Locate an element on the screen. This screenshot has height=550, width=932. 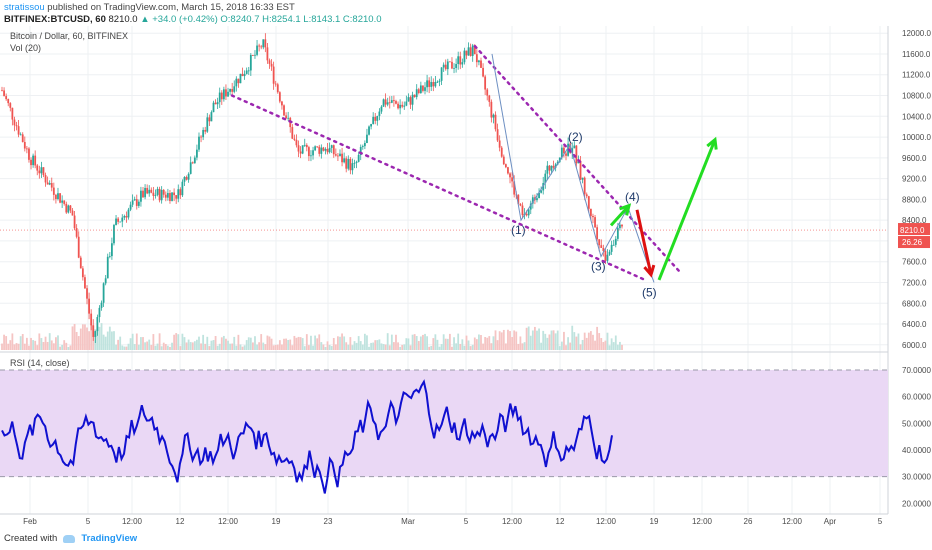
arrow-impulse-up-shaft is located at coordinates (687, 210).